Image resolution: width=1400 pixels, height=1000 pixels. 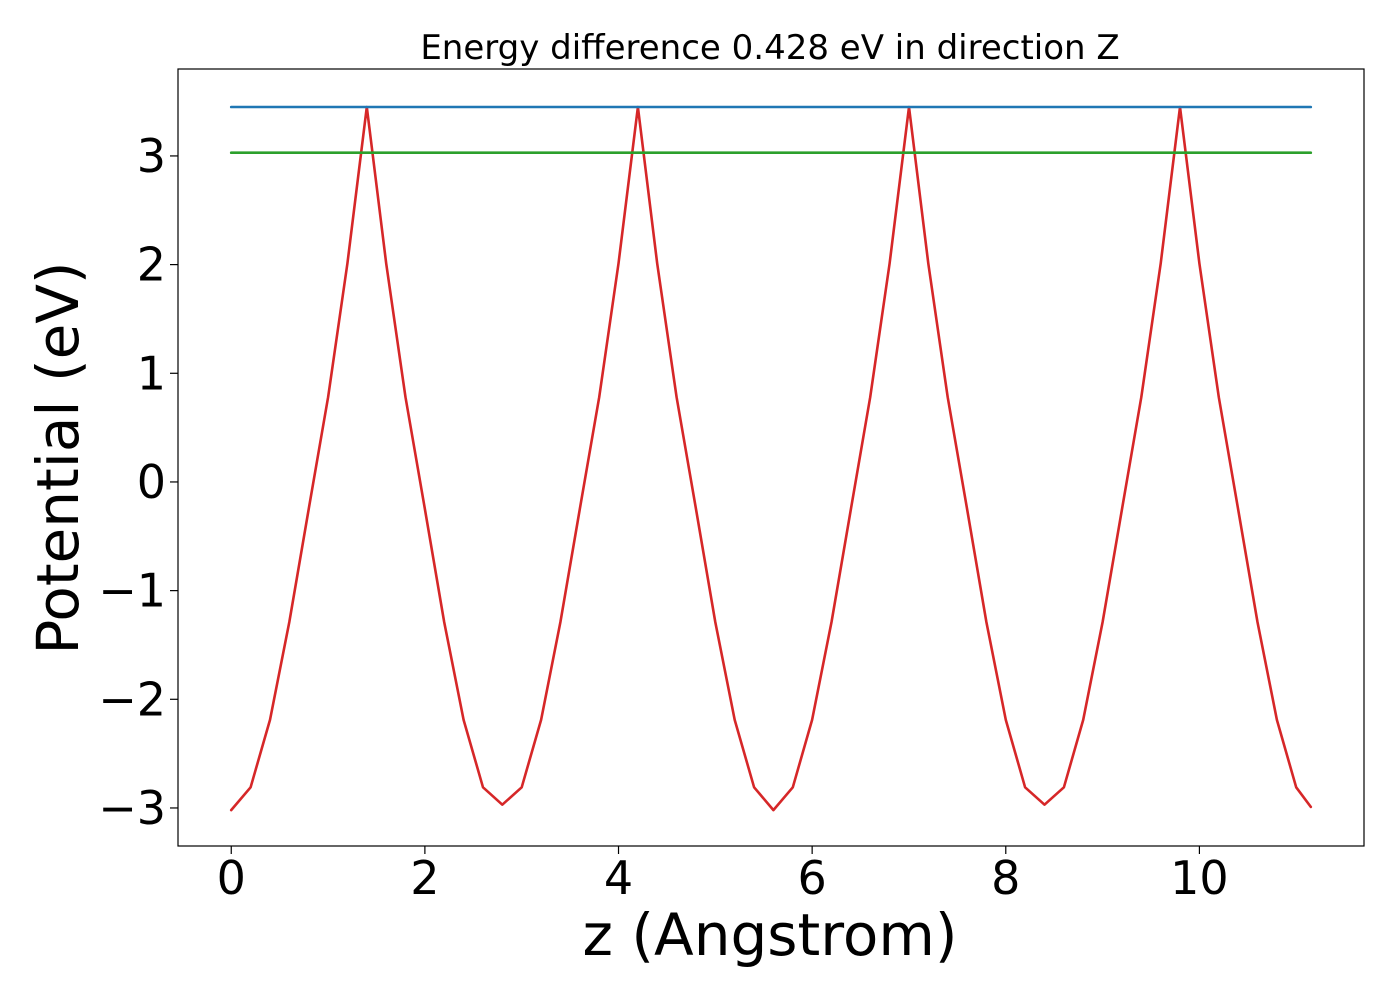 I want to click on y-tick-label: −1, so click(x=132, y=591).